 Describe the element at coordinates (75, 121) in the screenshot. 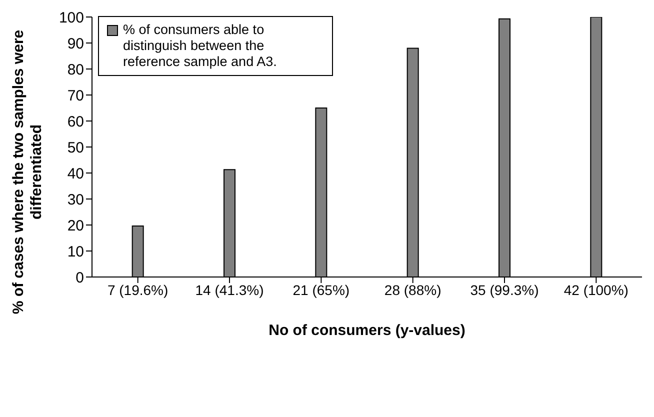

I see `y-tick-label: 60` at that location.